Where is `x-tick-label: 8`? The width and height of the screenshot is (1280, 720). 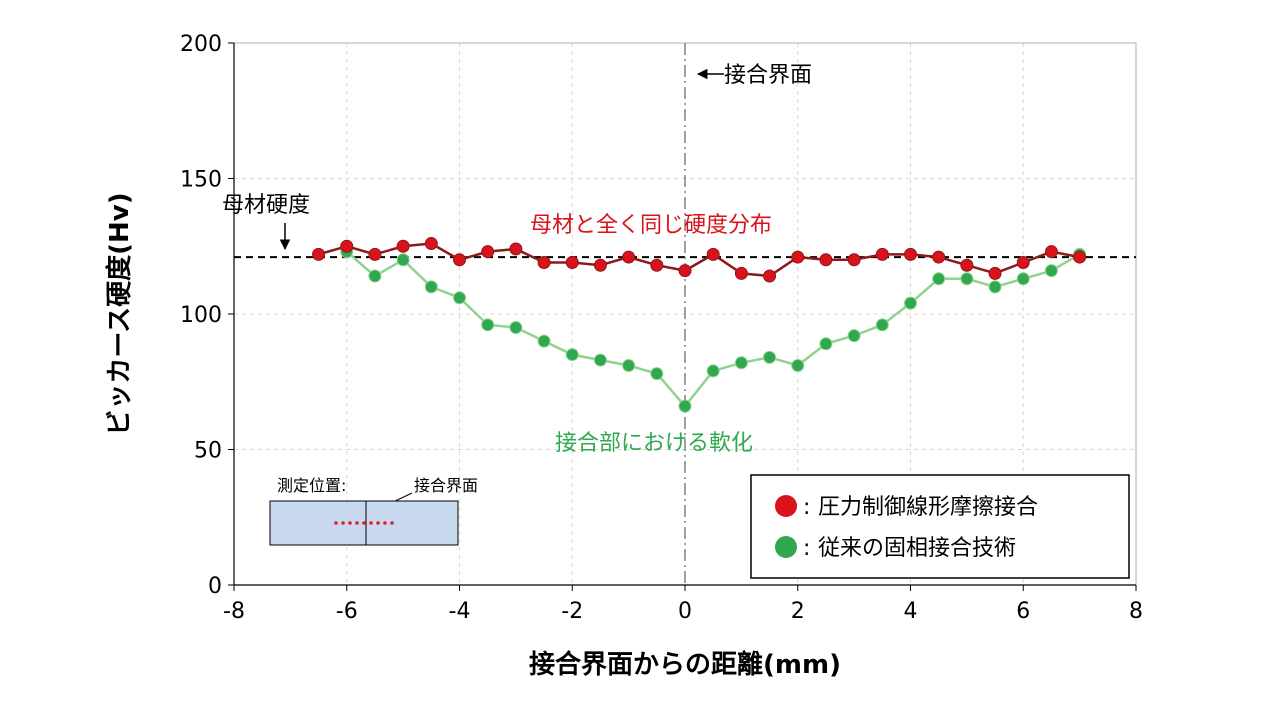
x-tick-label: 8 is located at coordinates (1136, 611).